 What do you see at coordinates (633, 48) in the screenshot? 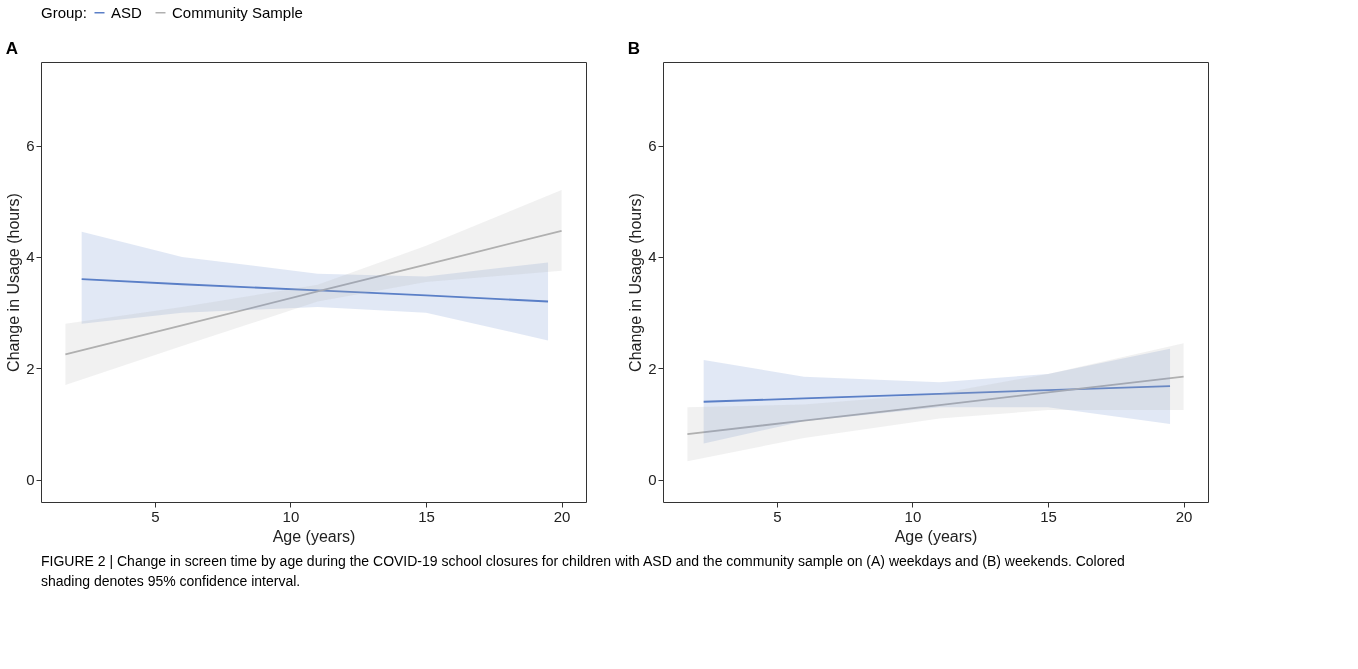
I see `chart-title: B` at bounding box center [633, 48].